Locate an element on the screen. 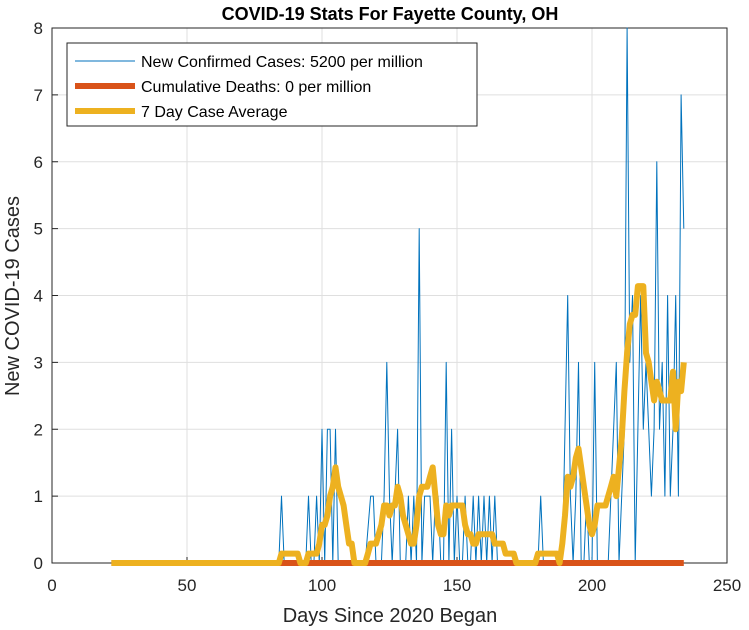 Image resolution: width=749 pixels, height=630 pixels. y-tick-label: 6 is located at coordinates (38, 162).